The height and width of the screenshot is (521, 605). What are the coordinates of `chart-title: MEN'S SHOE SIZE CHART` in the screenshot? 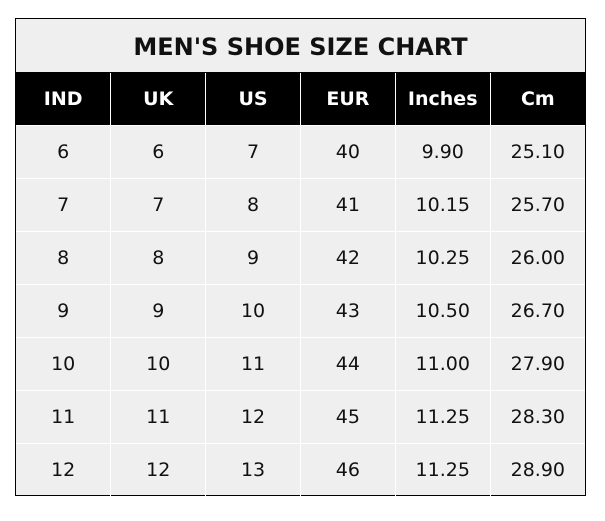 It's located at (300, 46).